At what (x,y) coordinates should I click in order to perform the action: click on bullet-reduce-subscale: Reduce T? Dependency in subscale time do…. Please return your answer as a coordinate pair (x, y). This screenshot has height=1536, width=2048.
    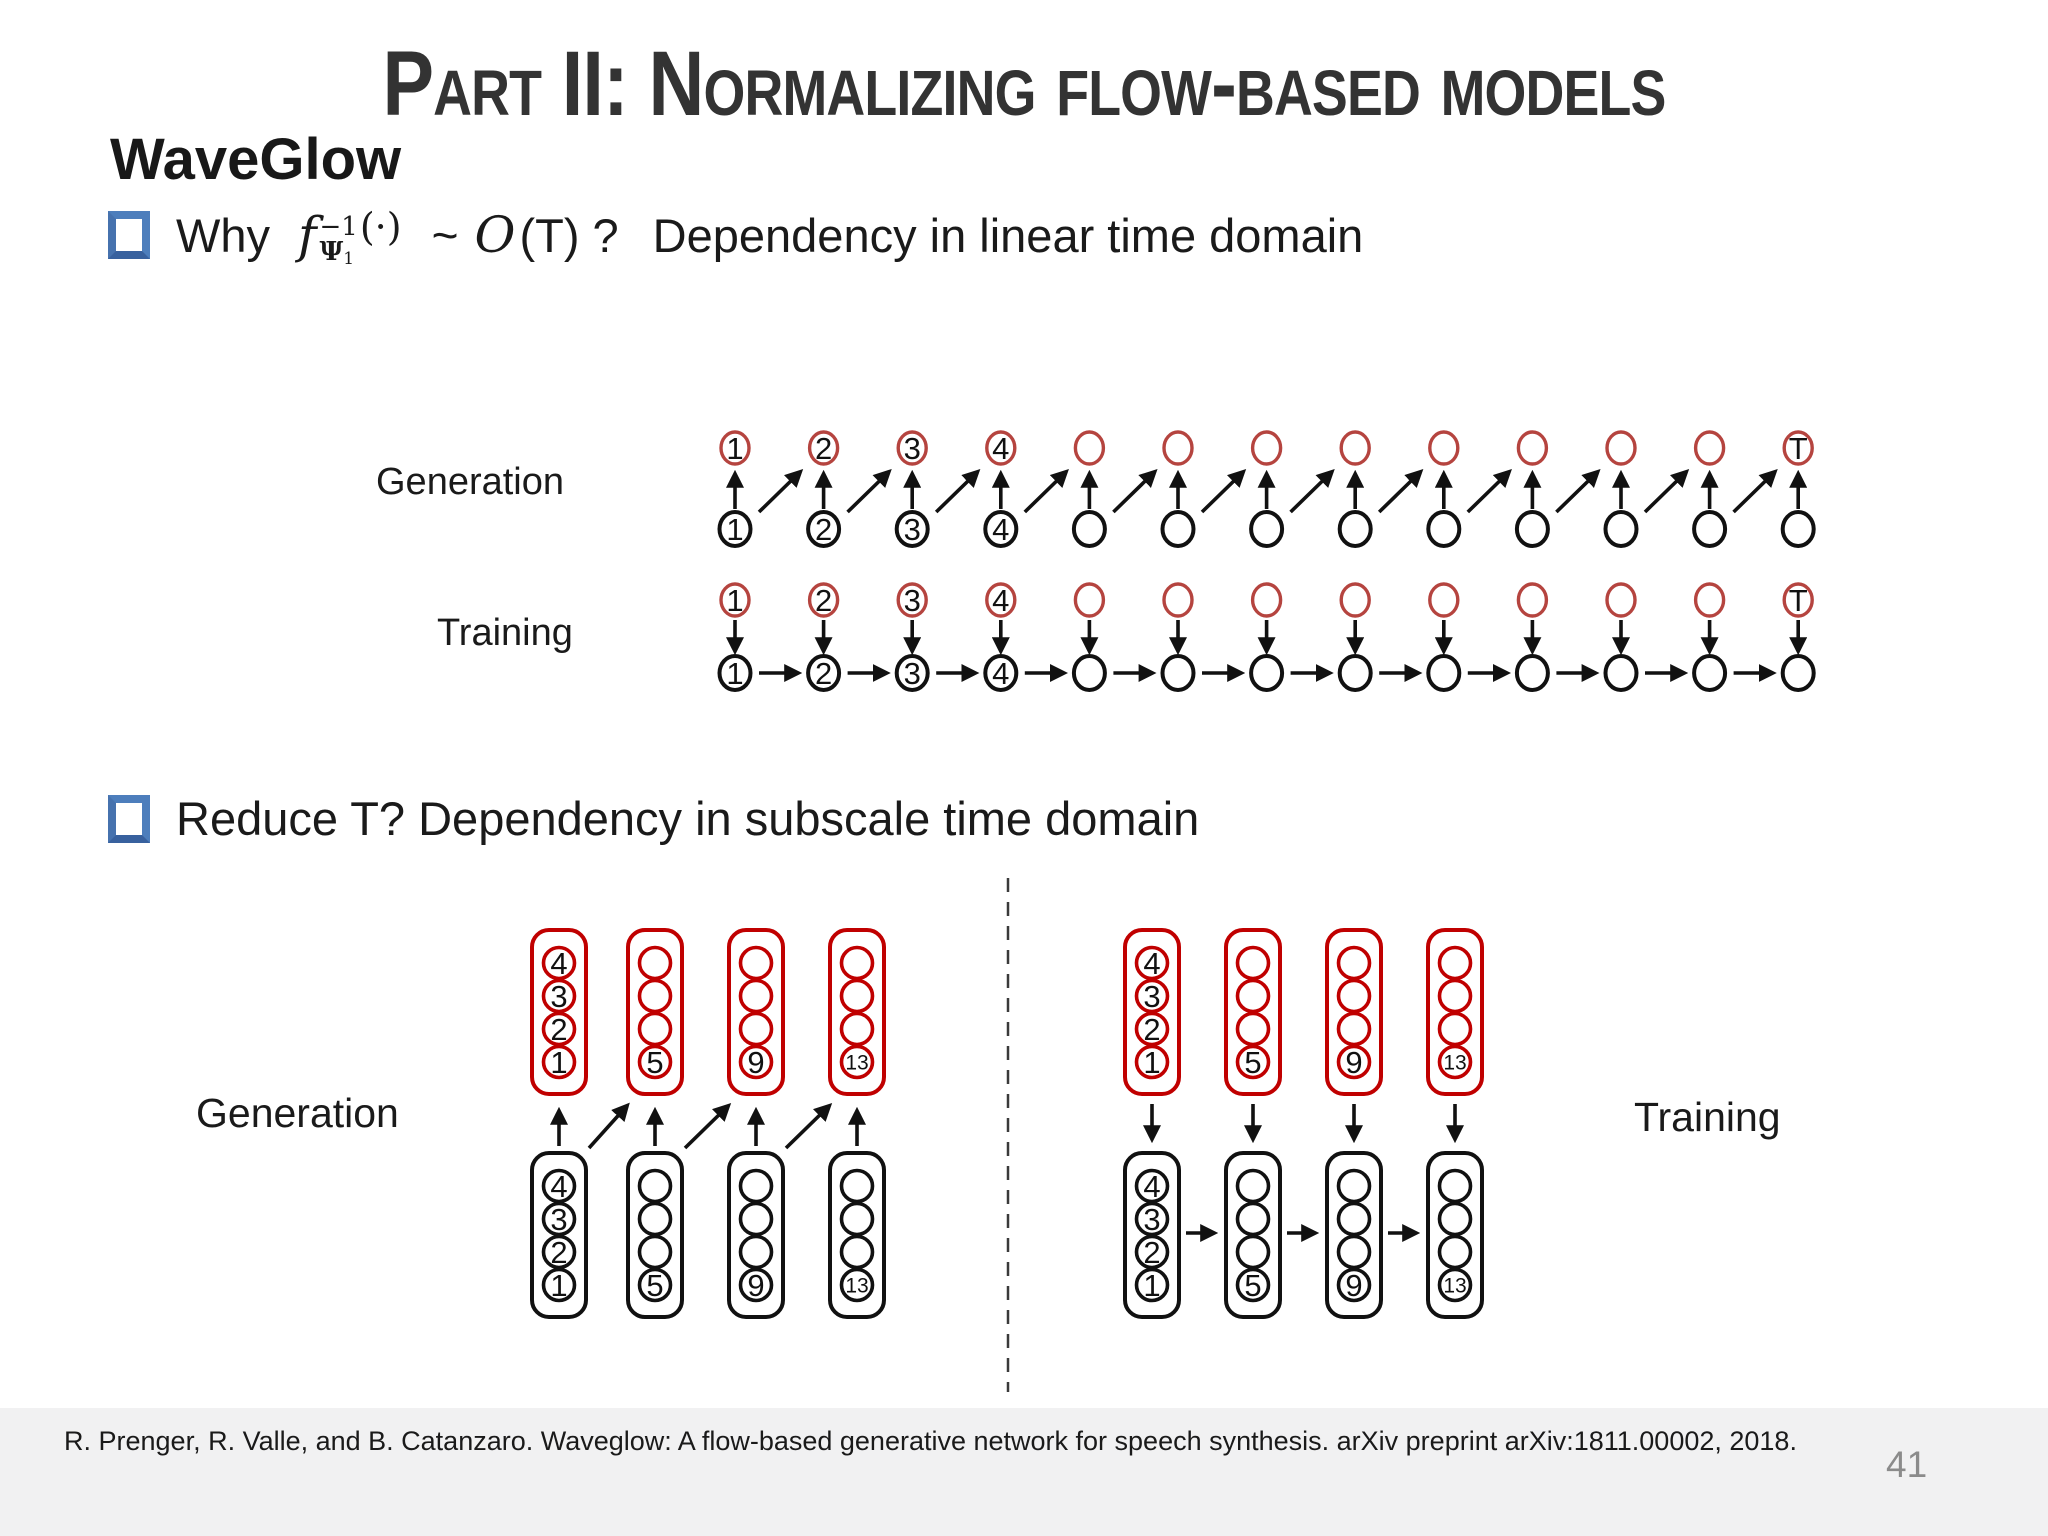
    Looking at the image, I should click on (653, 818).